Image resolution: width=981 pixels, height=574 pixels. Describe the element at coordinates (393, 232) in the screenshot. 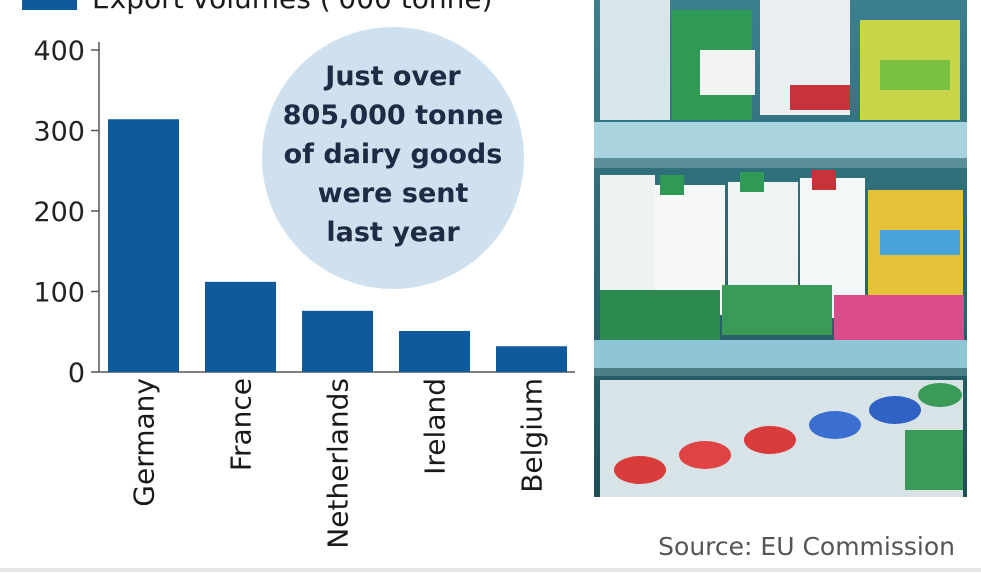

I see `annotation-line-5: last year` at that location.